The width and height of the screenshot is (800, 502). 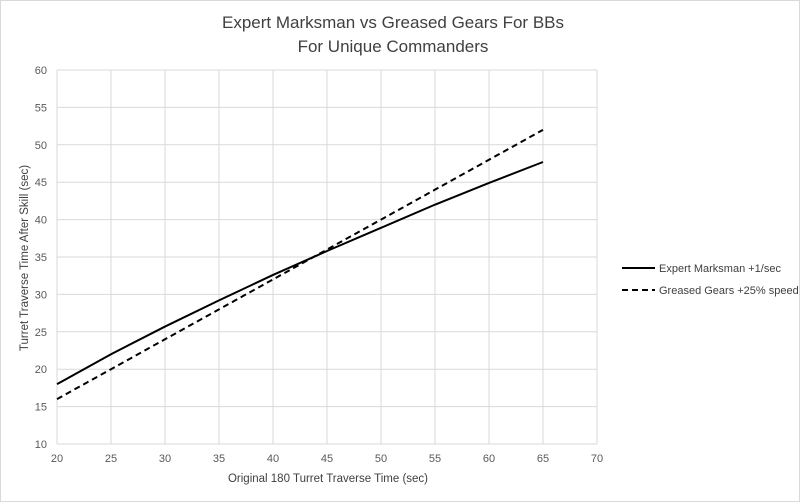 I want to click on y-tick-label: 35, so click(x=41, y=258).